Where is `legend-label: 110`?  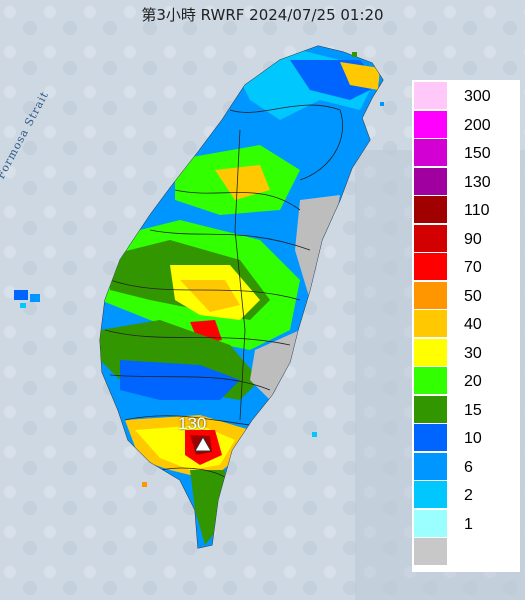
legend-label: 110 is located at coordinates (477, 210).